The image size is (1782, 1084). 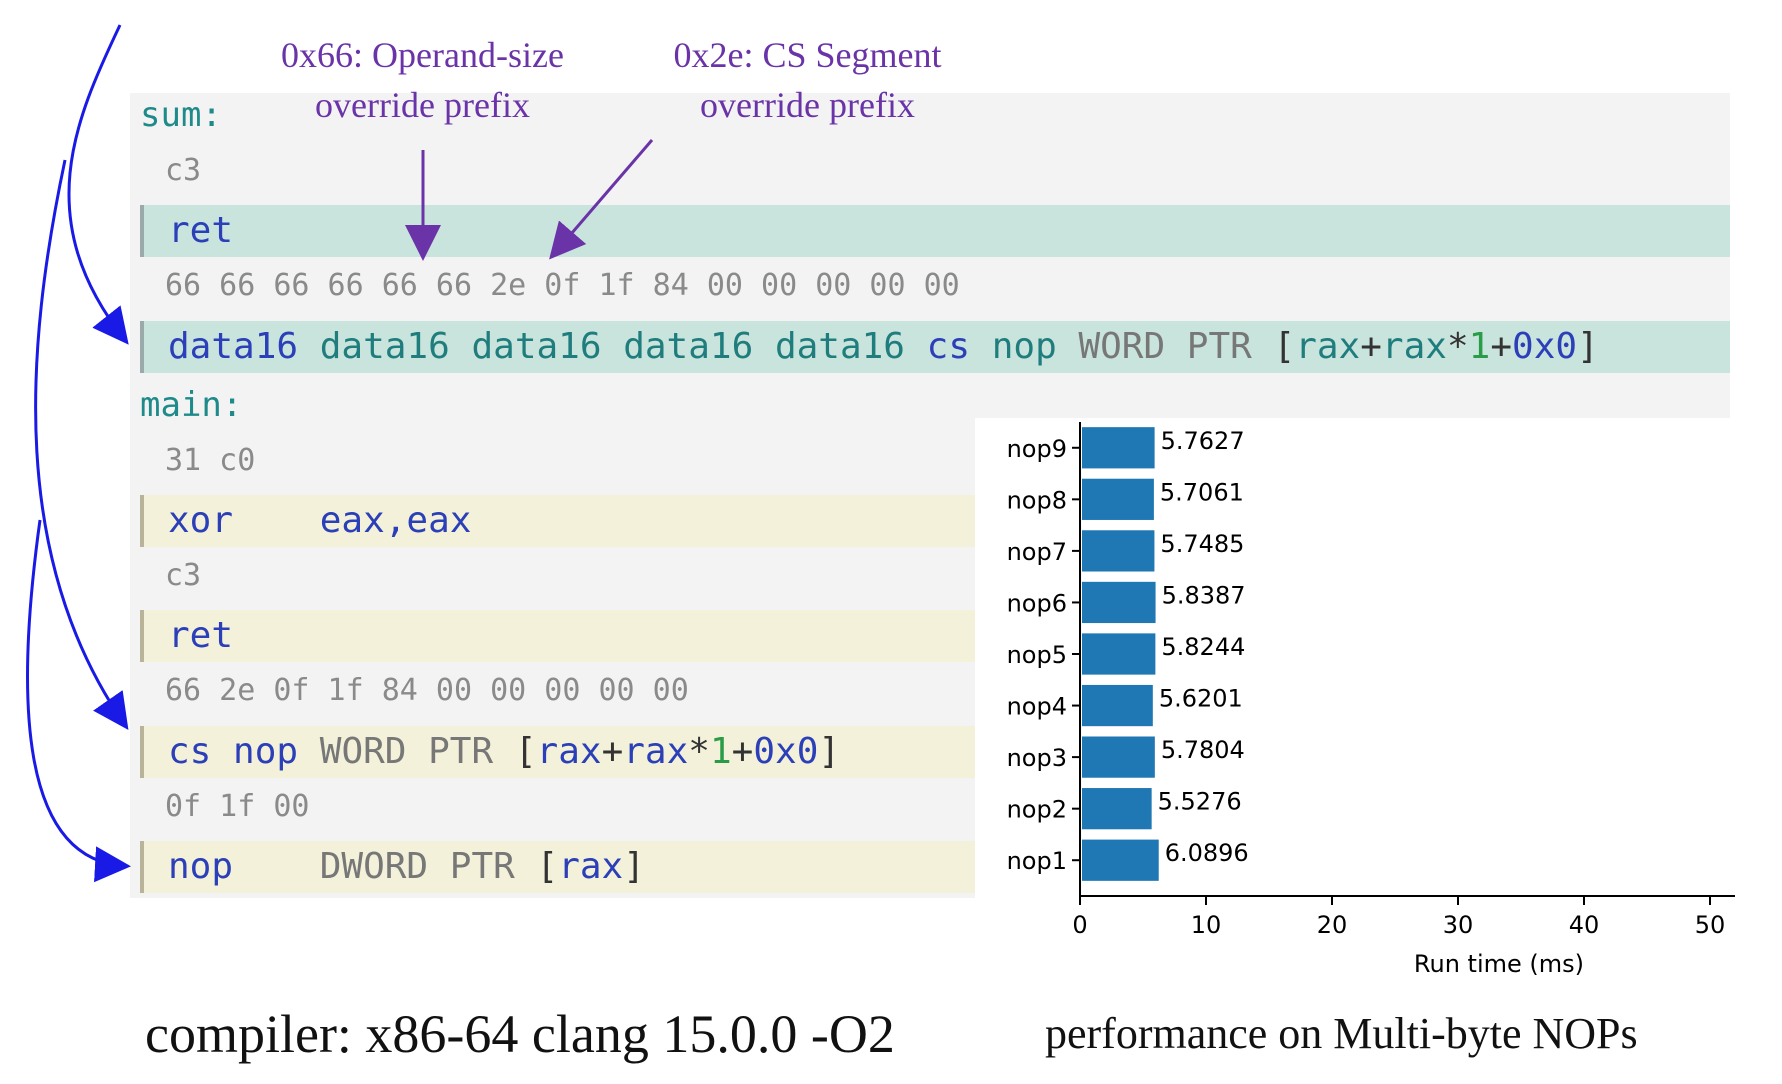 What do you see at coordinates (183, 575) in the screenshot?
I see `main-bytes-ret: c3` at bounding box center [183, 575].